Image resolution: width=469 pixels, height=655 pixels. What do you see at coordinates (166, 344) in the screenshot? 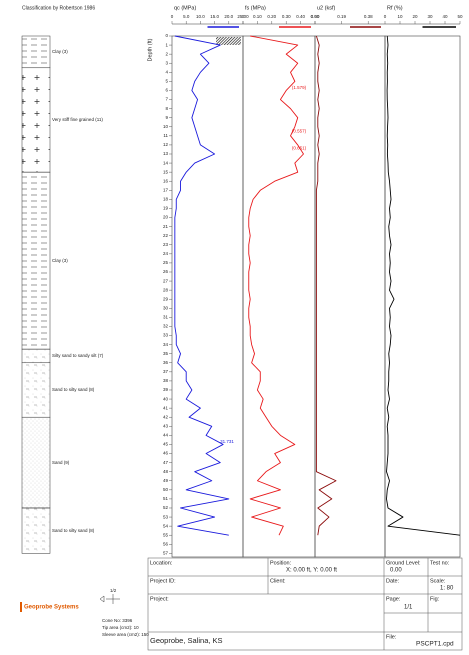
I see `y-tick-label: 34` at bounding box center [166, 344].